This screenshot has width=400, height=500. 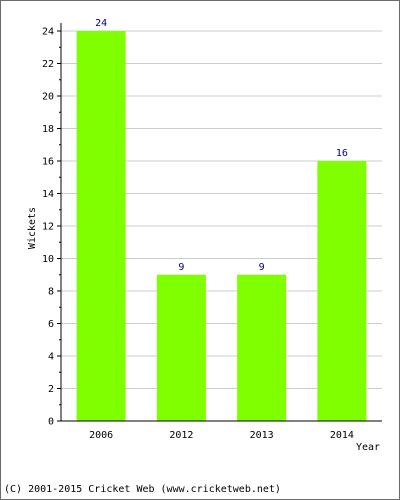 What do you see at coordinates (51, 292) in the screenshot?
I see `y-tick-label: 8` at bounding box center [51, 292].